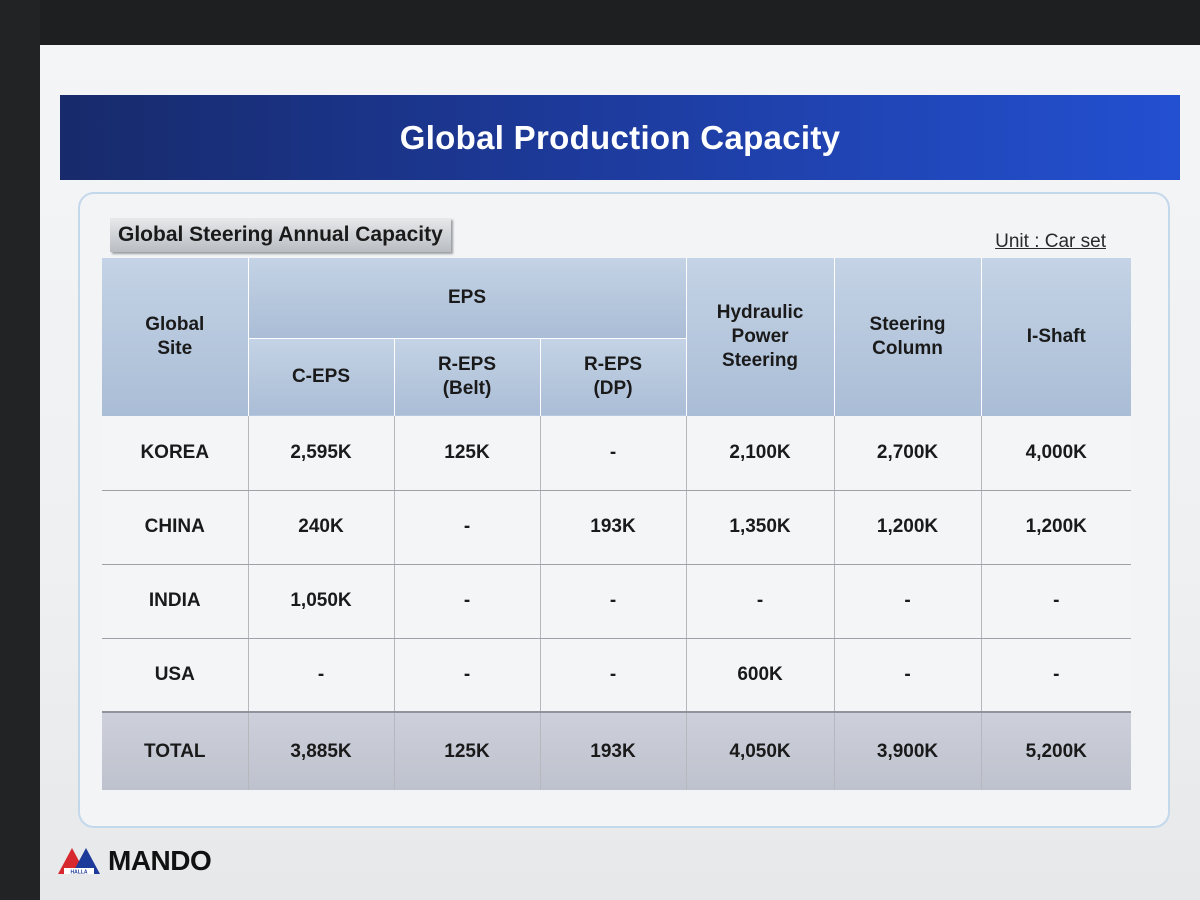 This screenshot has height=900, width=1200. What do you see at coordinates (175, 527) in the screenshot?
I see `site-cell: CHINA` at bounding box center [175, 527].